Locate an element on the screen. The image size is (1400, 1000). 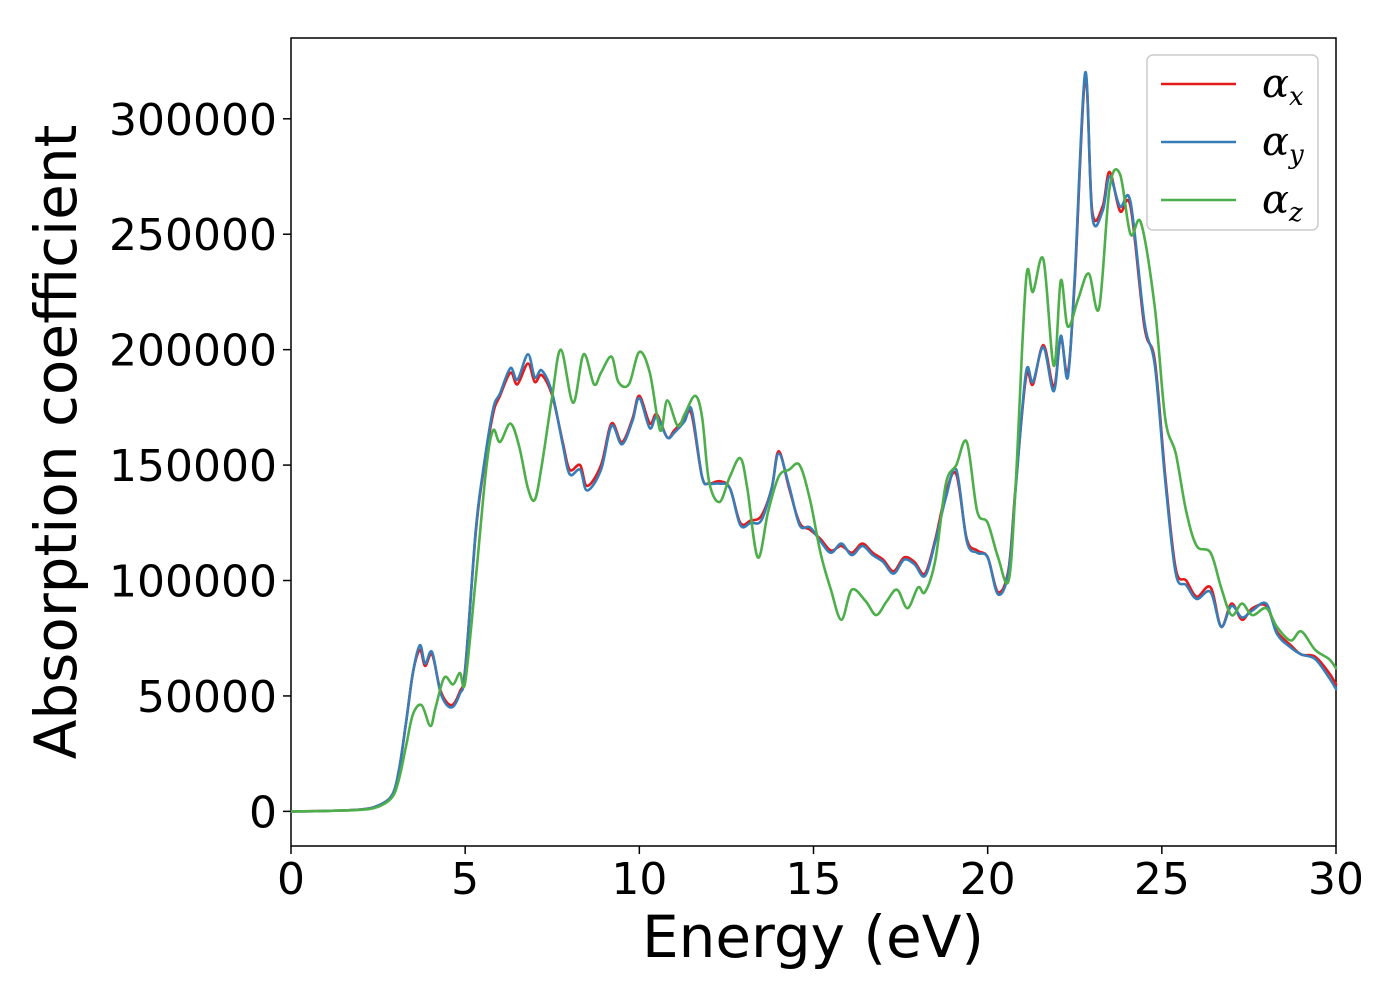
x-tick-label: 0 is located at coordinates (291, 879).